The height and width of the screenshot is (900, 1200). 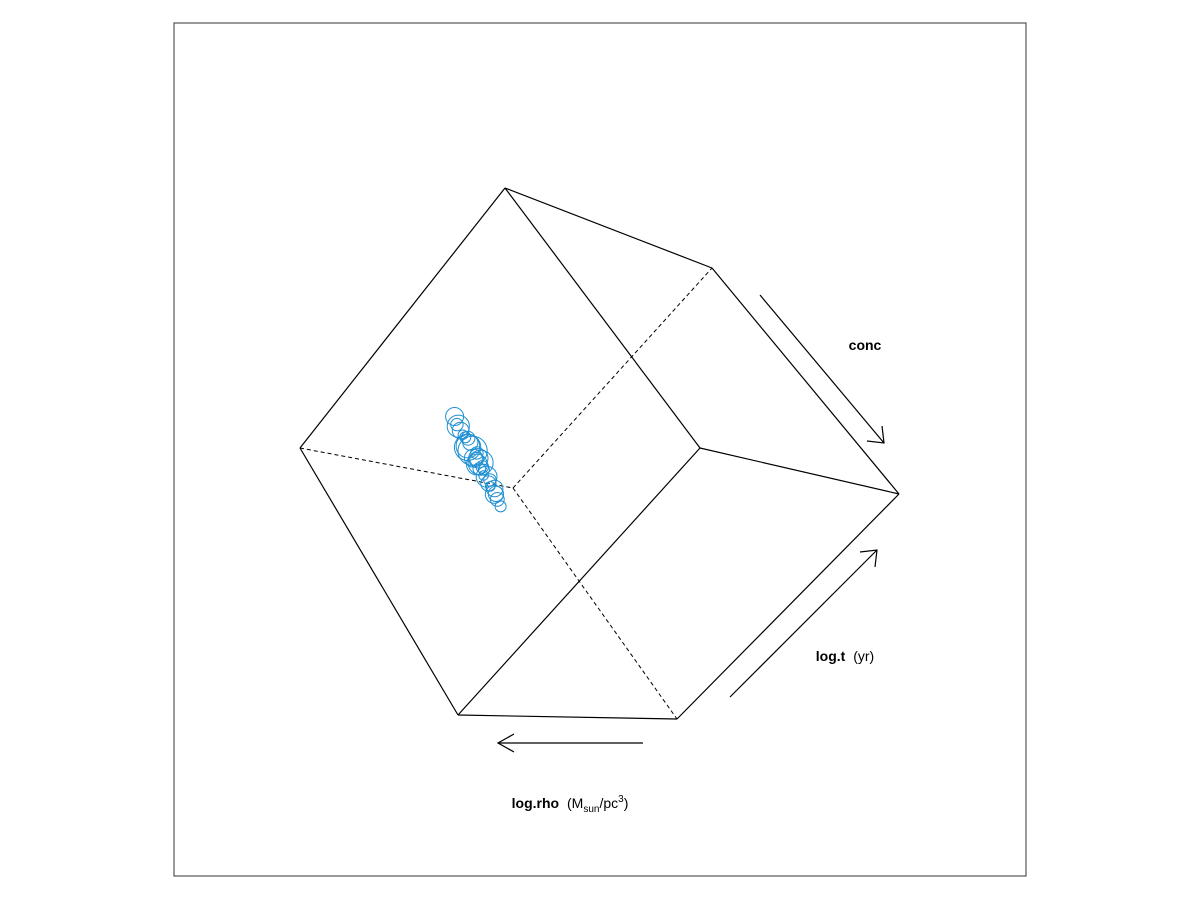 I want to click on axis-name-conc: conc, so click(x=865, y=345).